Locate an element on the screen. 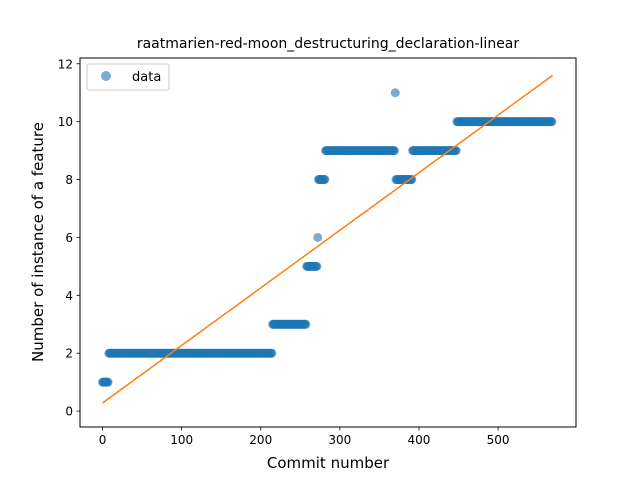  legend-frame is located at coordinates (128, 77).